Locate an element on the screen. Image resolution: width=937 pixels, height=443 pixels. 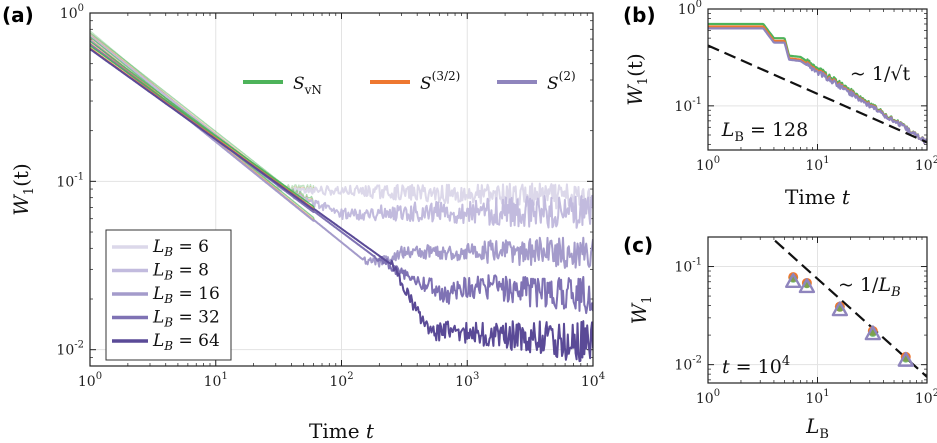
series-group is located at coordinates (817, 83).